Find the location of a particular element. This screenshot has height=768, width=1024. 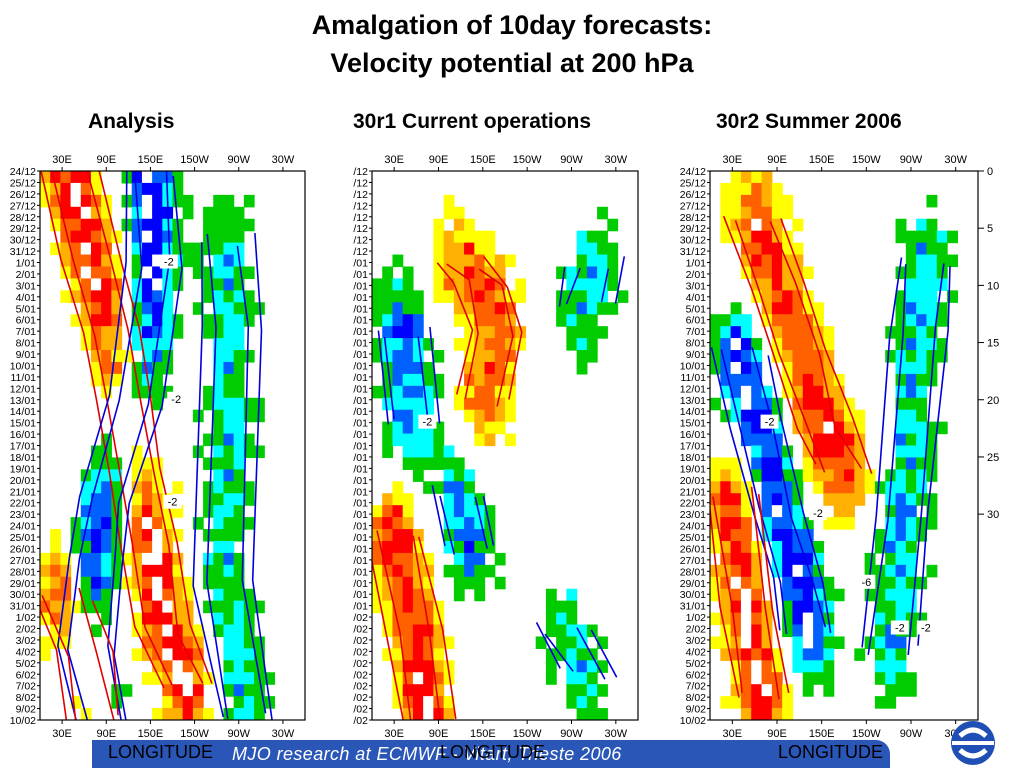

y-tick-label: 27/01 is located at coordinates (23, 561).